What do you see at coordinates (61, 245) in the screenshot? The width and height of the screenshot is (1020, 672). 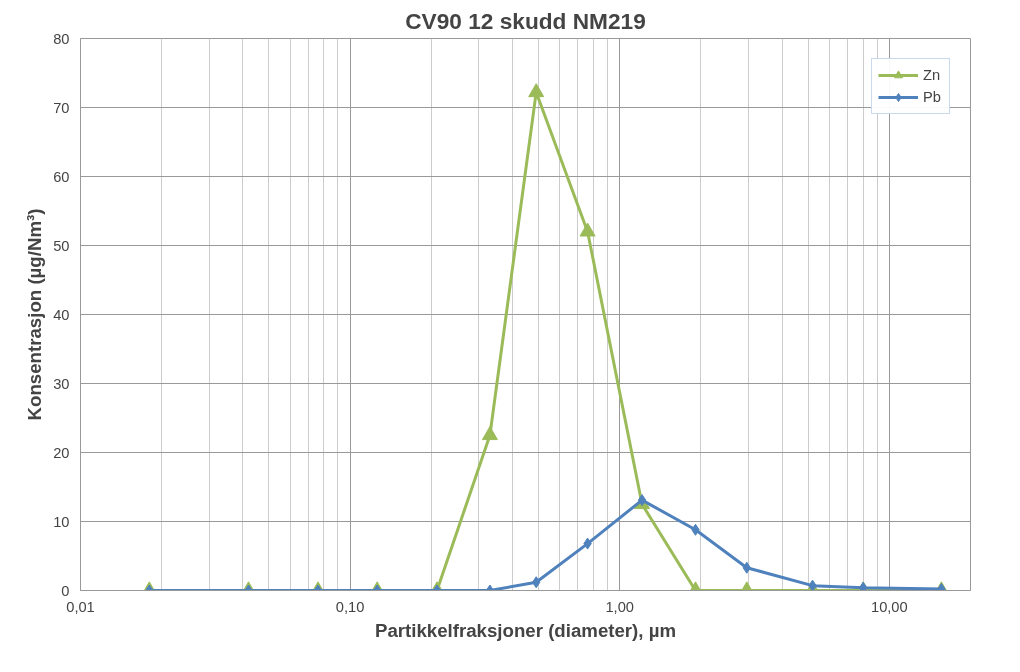 I see `y-tick-label: 50` at bounding box center [61, 245].